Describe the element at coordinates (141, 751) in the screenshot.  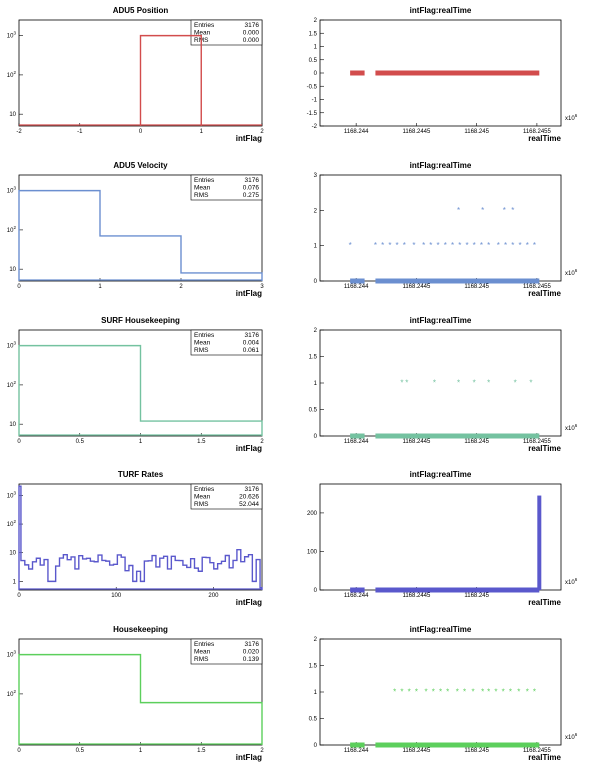
I see `x-tick-label: 1` at that location.